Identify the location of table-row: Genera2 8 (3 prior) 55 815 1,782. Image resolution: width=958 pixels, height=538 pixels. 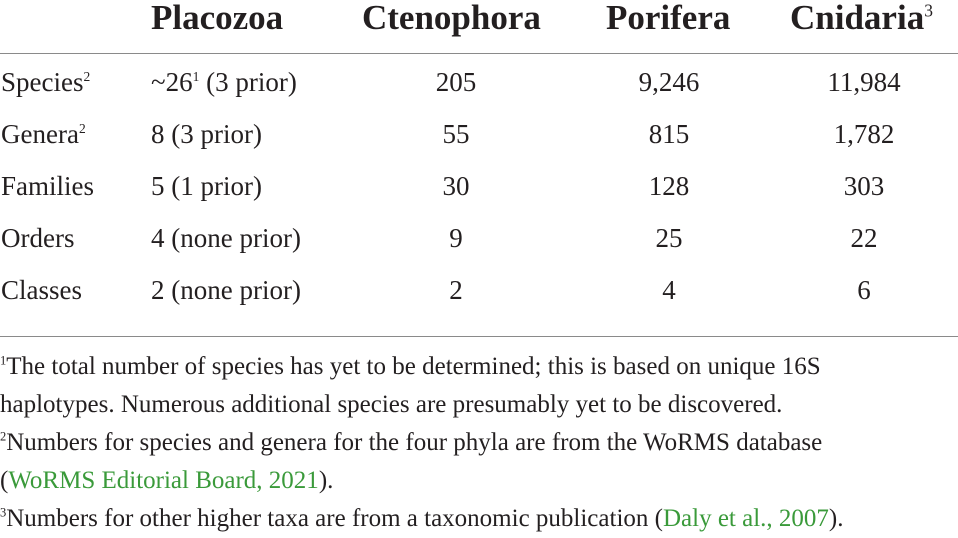
(479, 134).